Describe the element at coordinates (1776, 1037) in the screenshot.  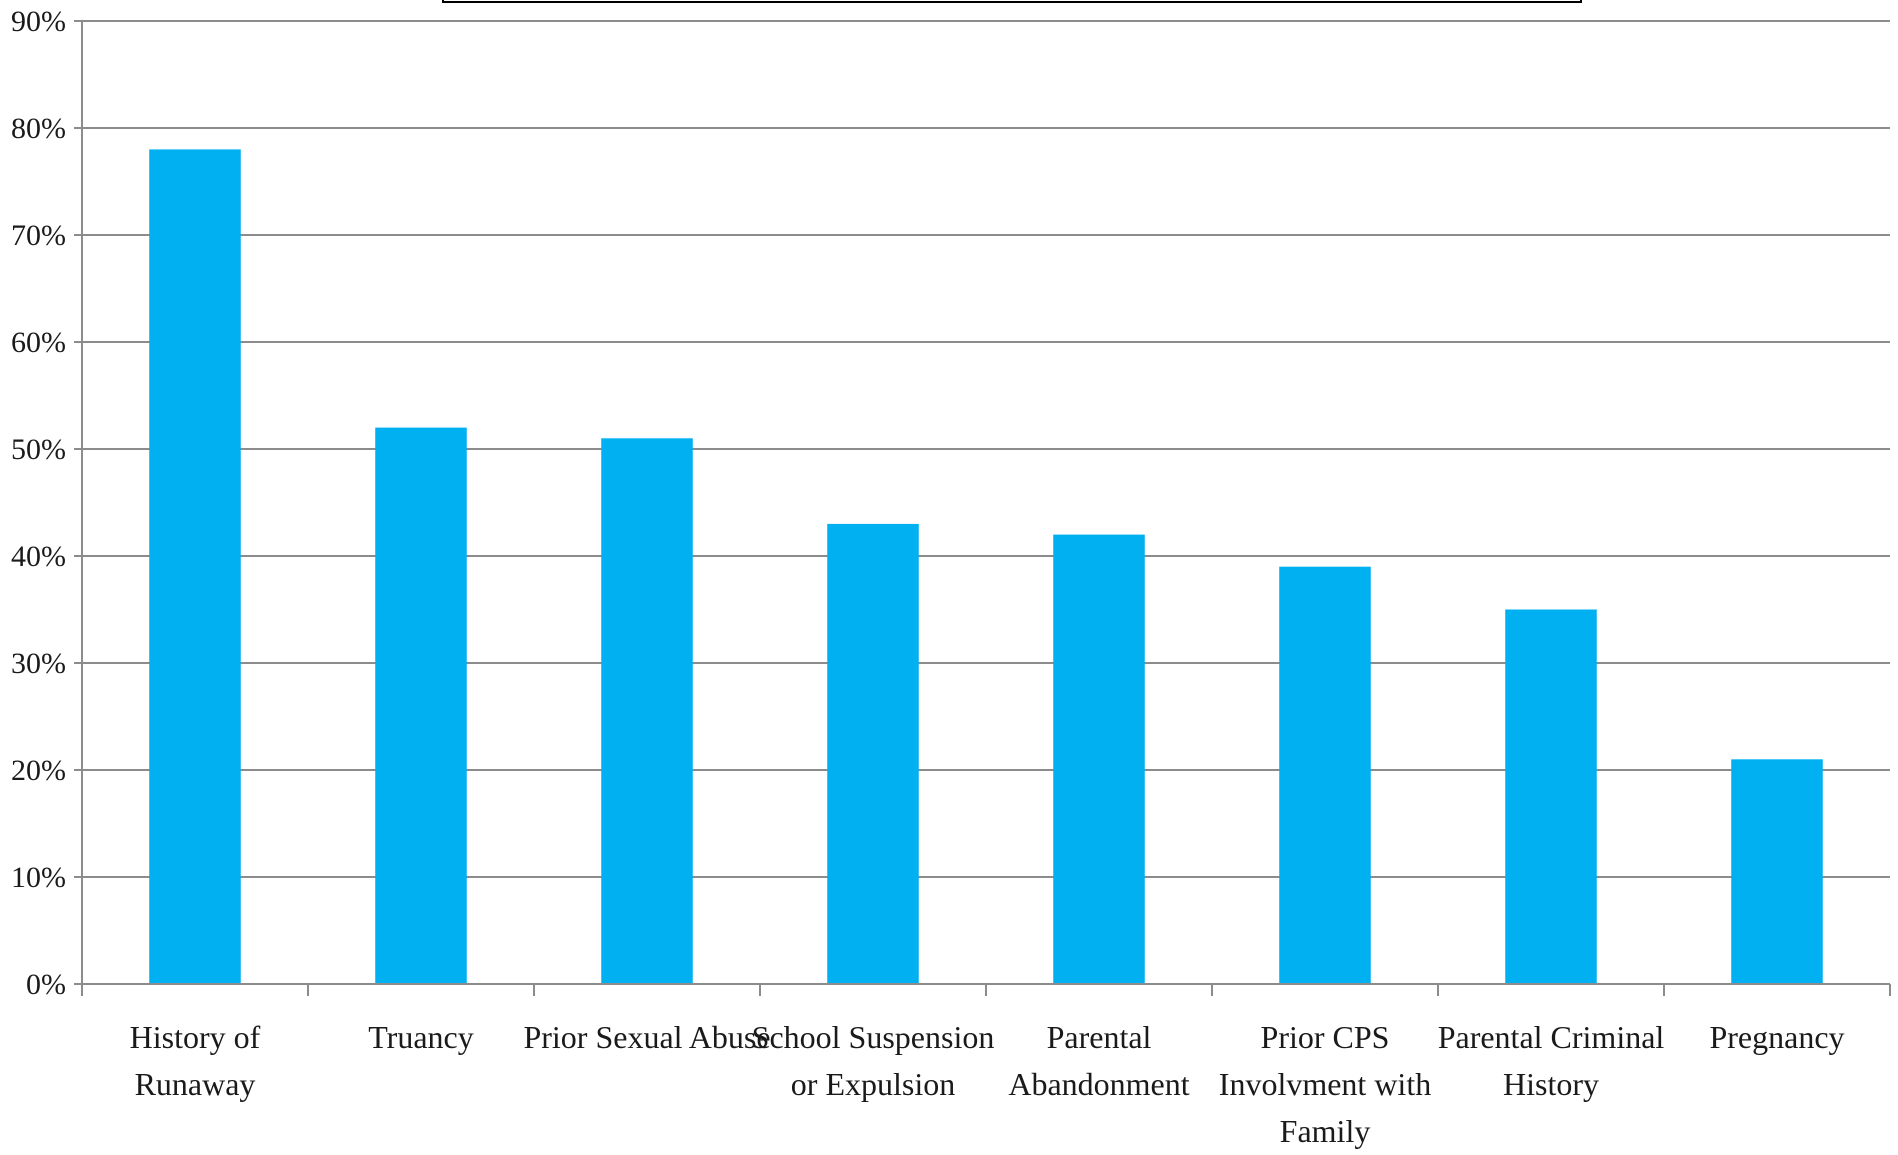
I see `x-tick-label: Pregnancy` at that location.